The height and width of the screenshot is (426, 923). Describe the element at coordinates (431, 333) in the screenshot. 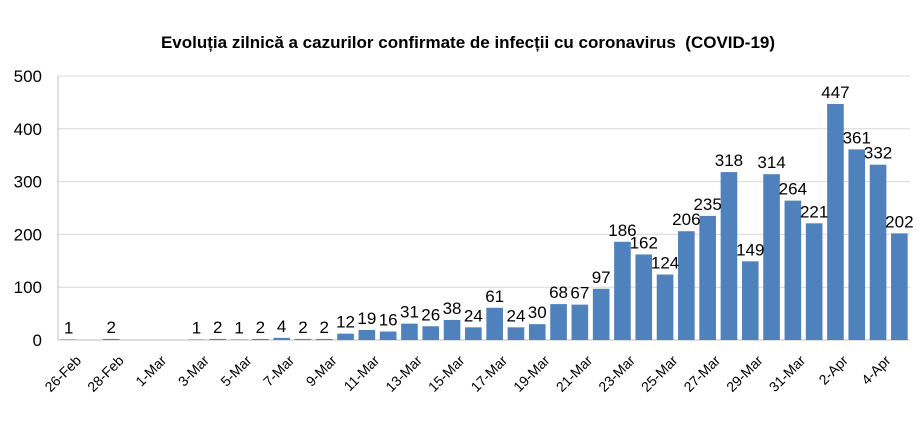

I see `bar-14-Mar` at that location.